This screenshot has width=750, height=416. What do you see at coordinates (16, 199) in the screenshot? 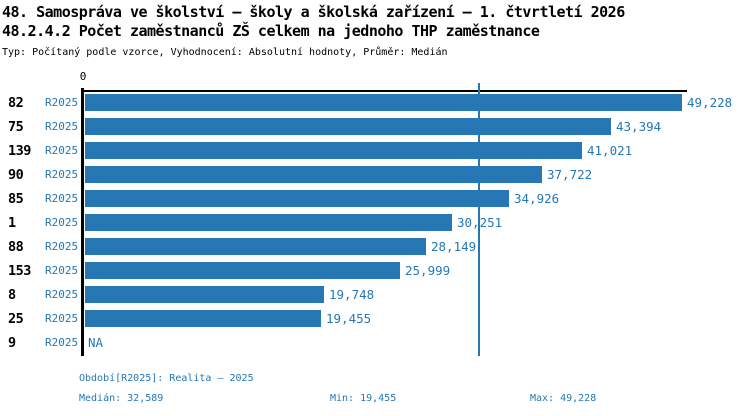
I see `row-id-label: 85` at bounding box center [16, 199].